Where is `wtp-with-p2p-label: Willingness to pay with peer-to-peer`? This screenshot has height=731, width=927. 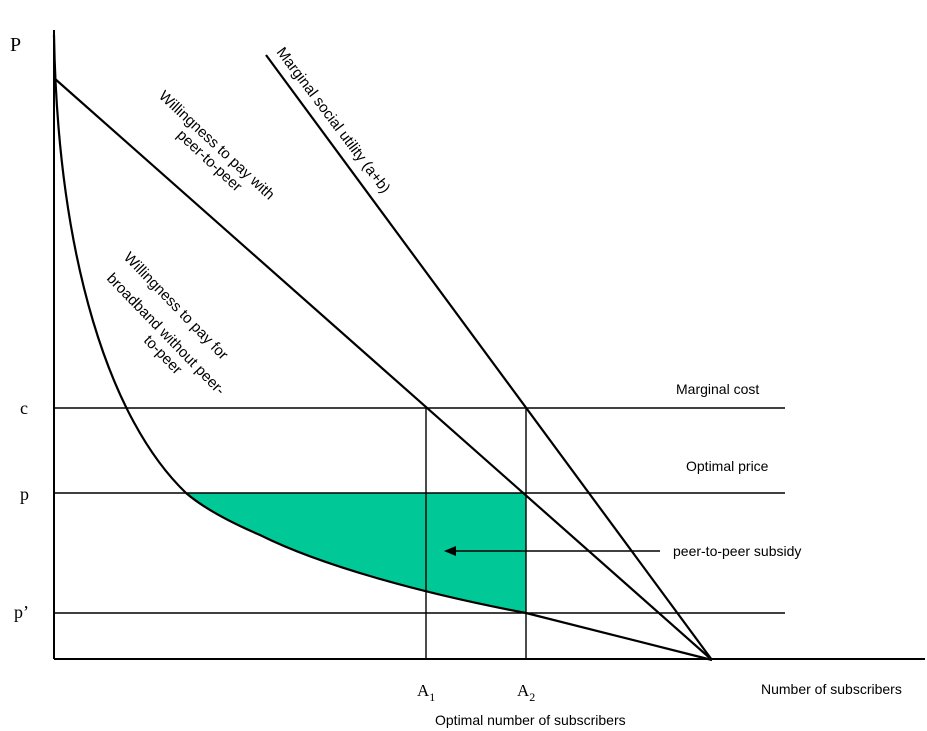
wtp-with-p2p-label: Willingness to pay with peer-to-peer is located at coordinates (216, 145).